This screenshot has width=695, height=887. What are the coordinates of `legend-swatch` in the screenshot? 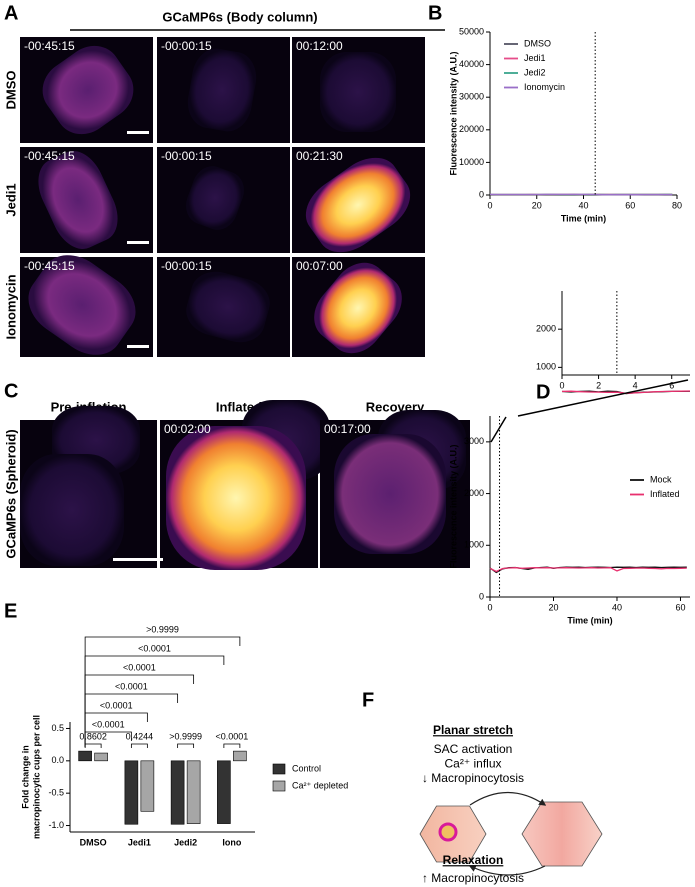 It's located at (279, 786).